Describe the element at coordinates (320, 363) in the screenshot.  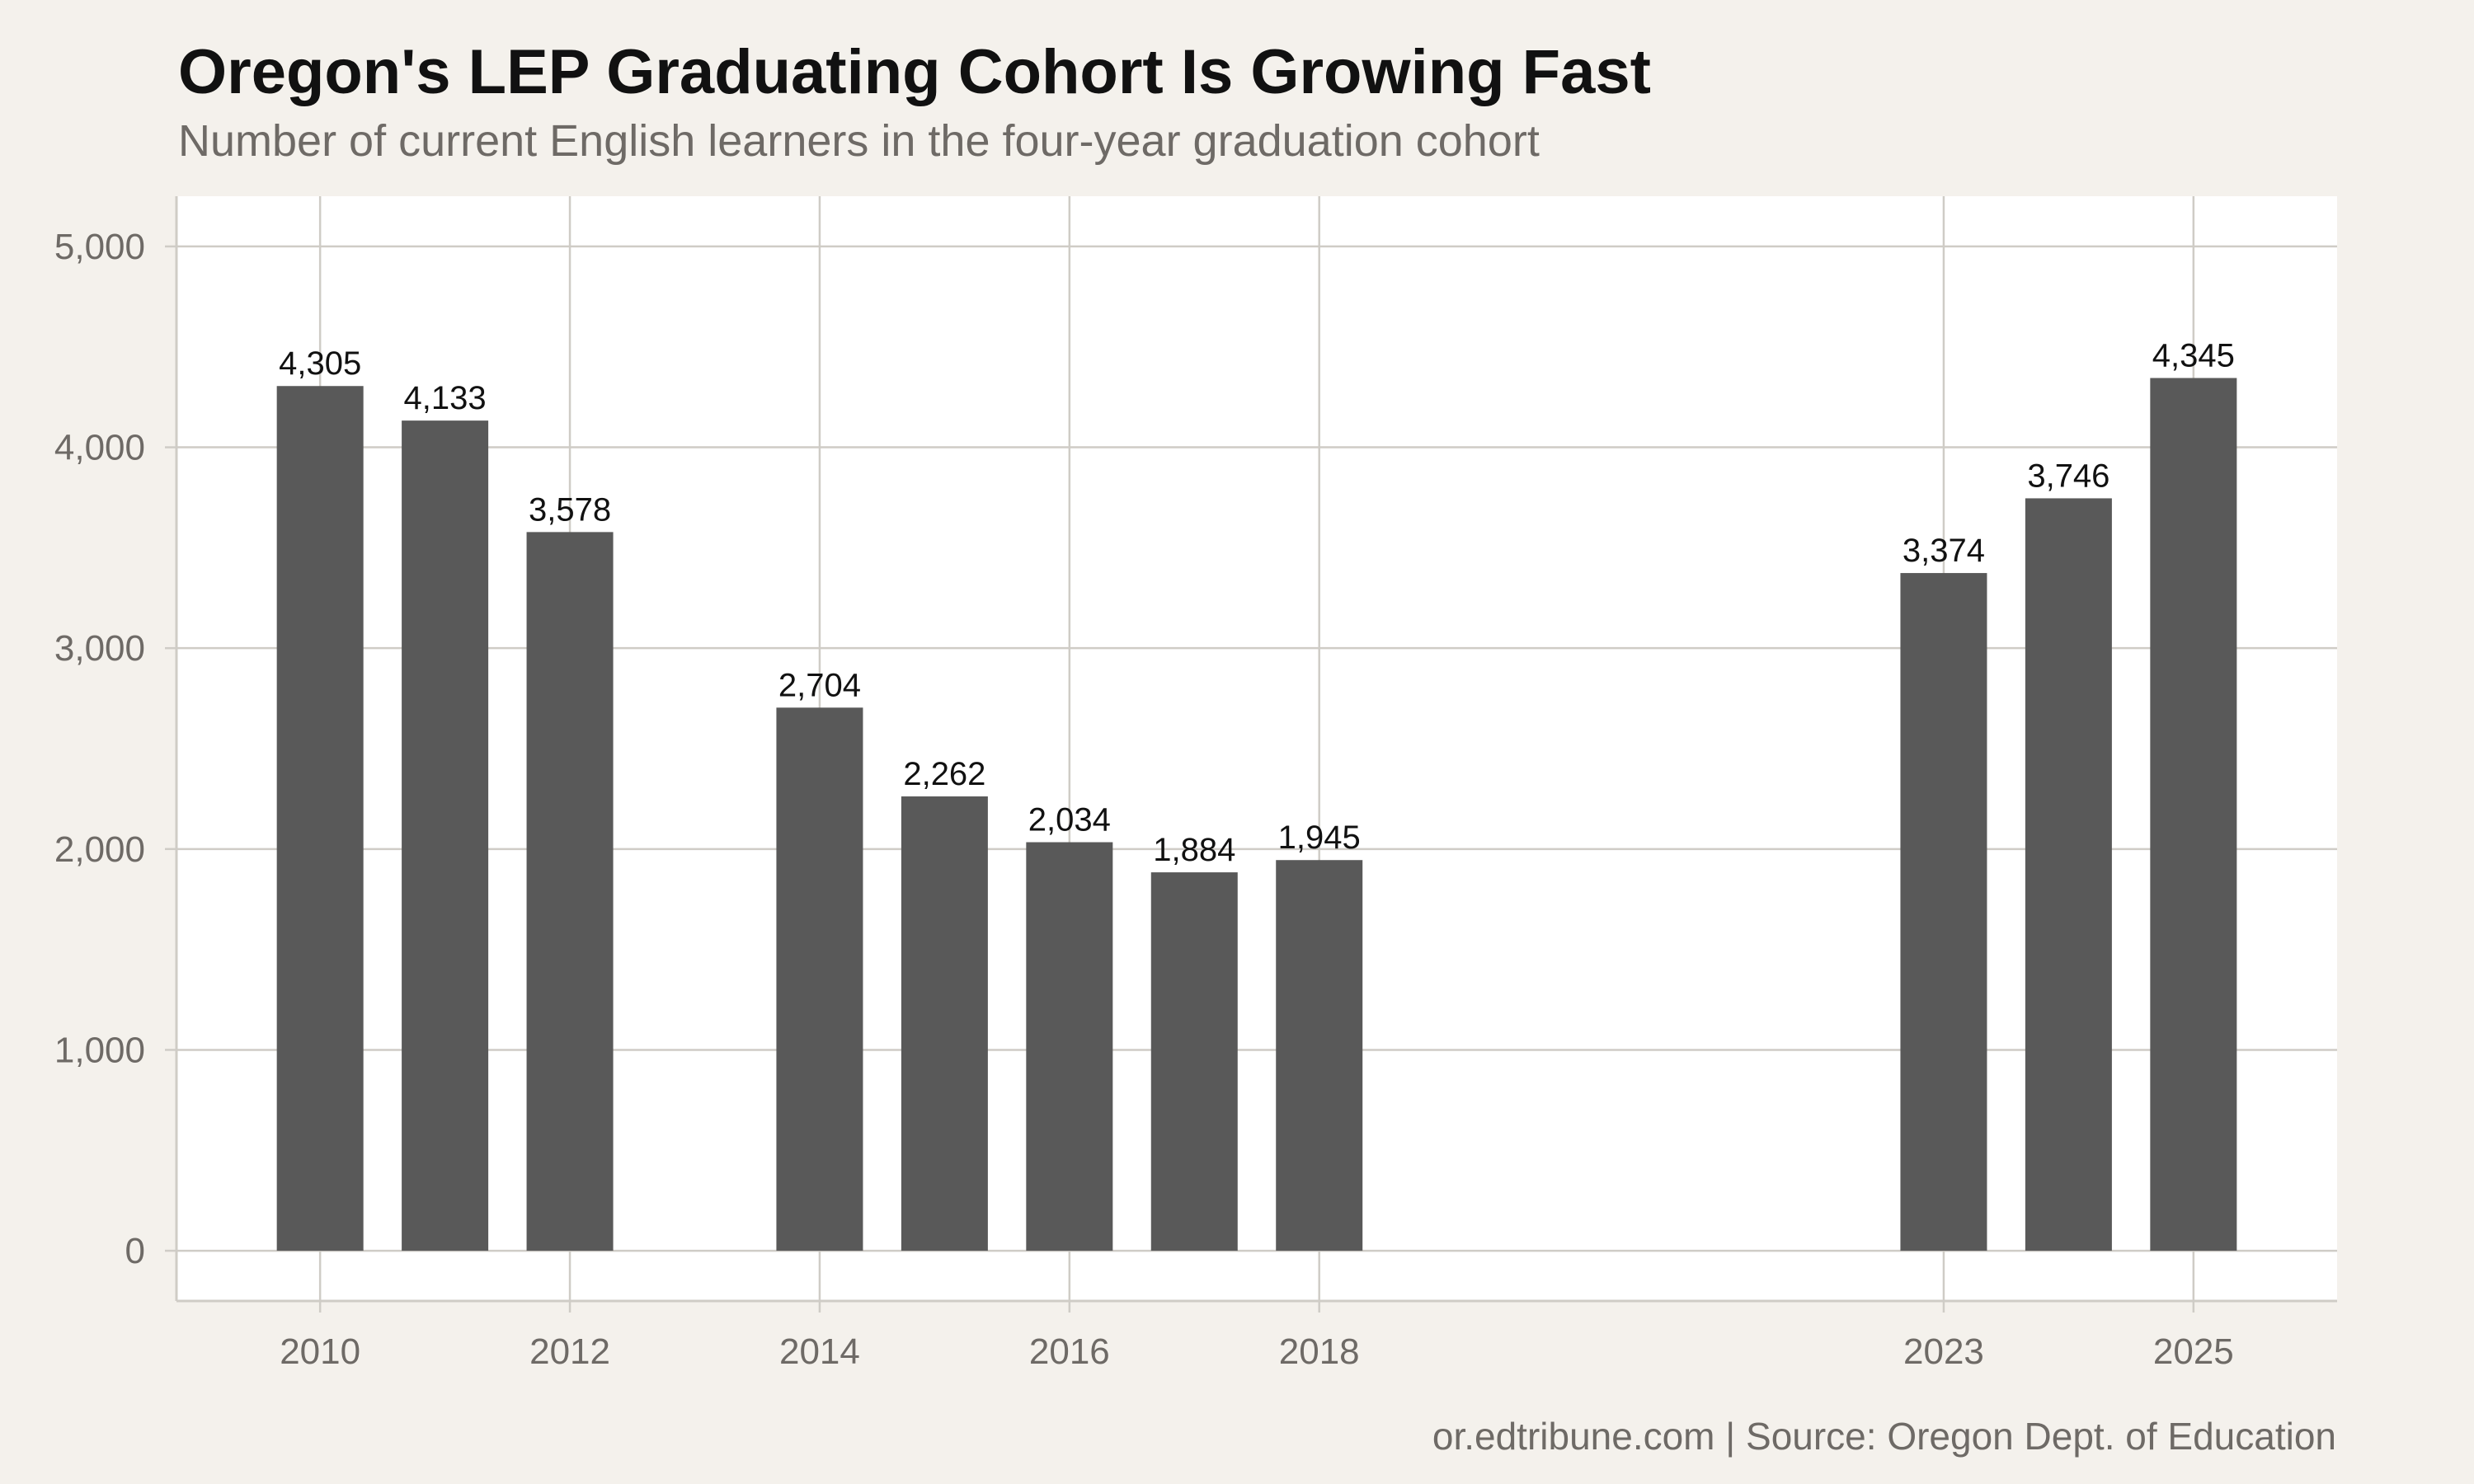
I see `bar-value-label: 4,305` at that location.